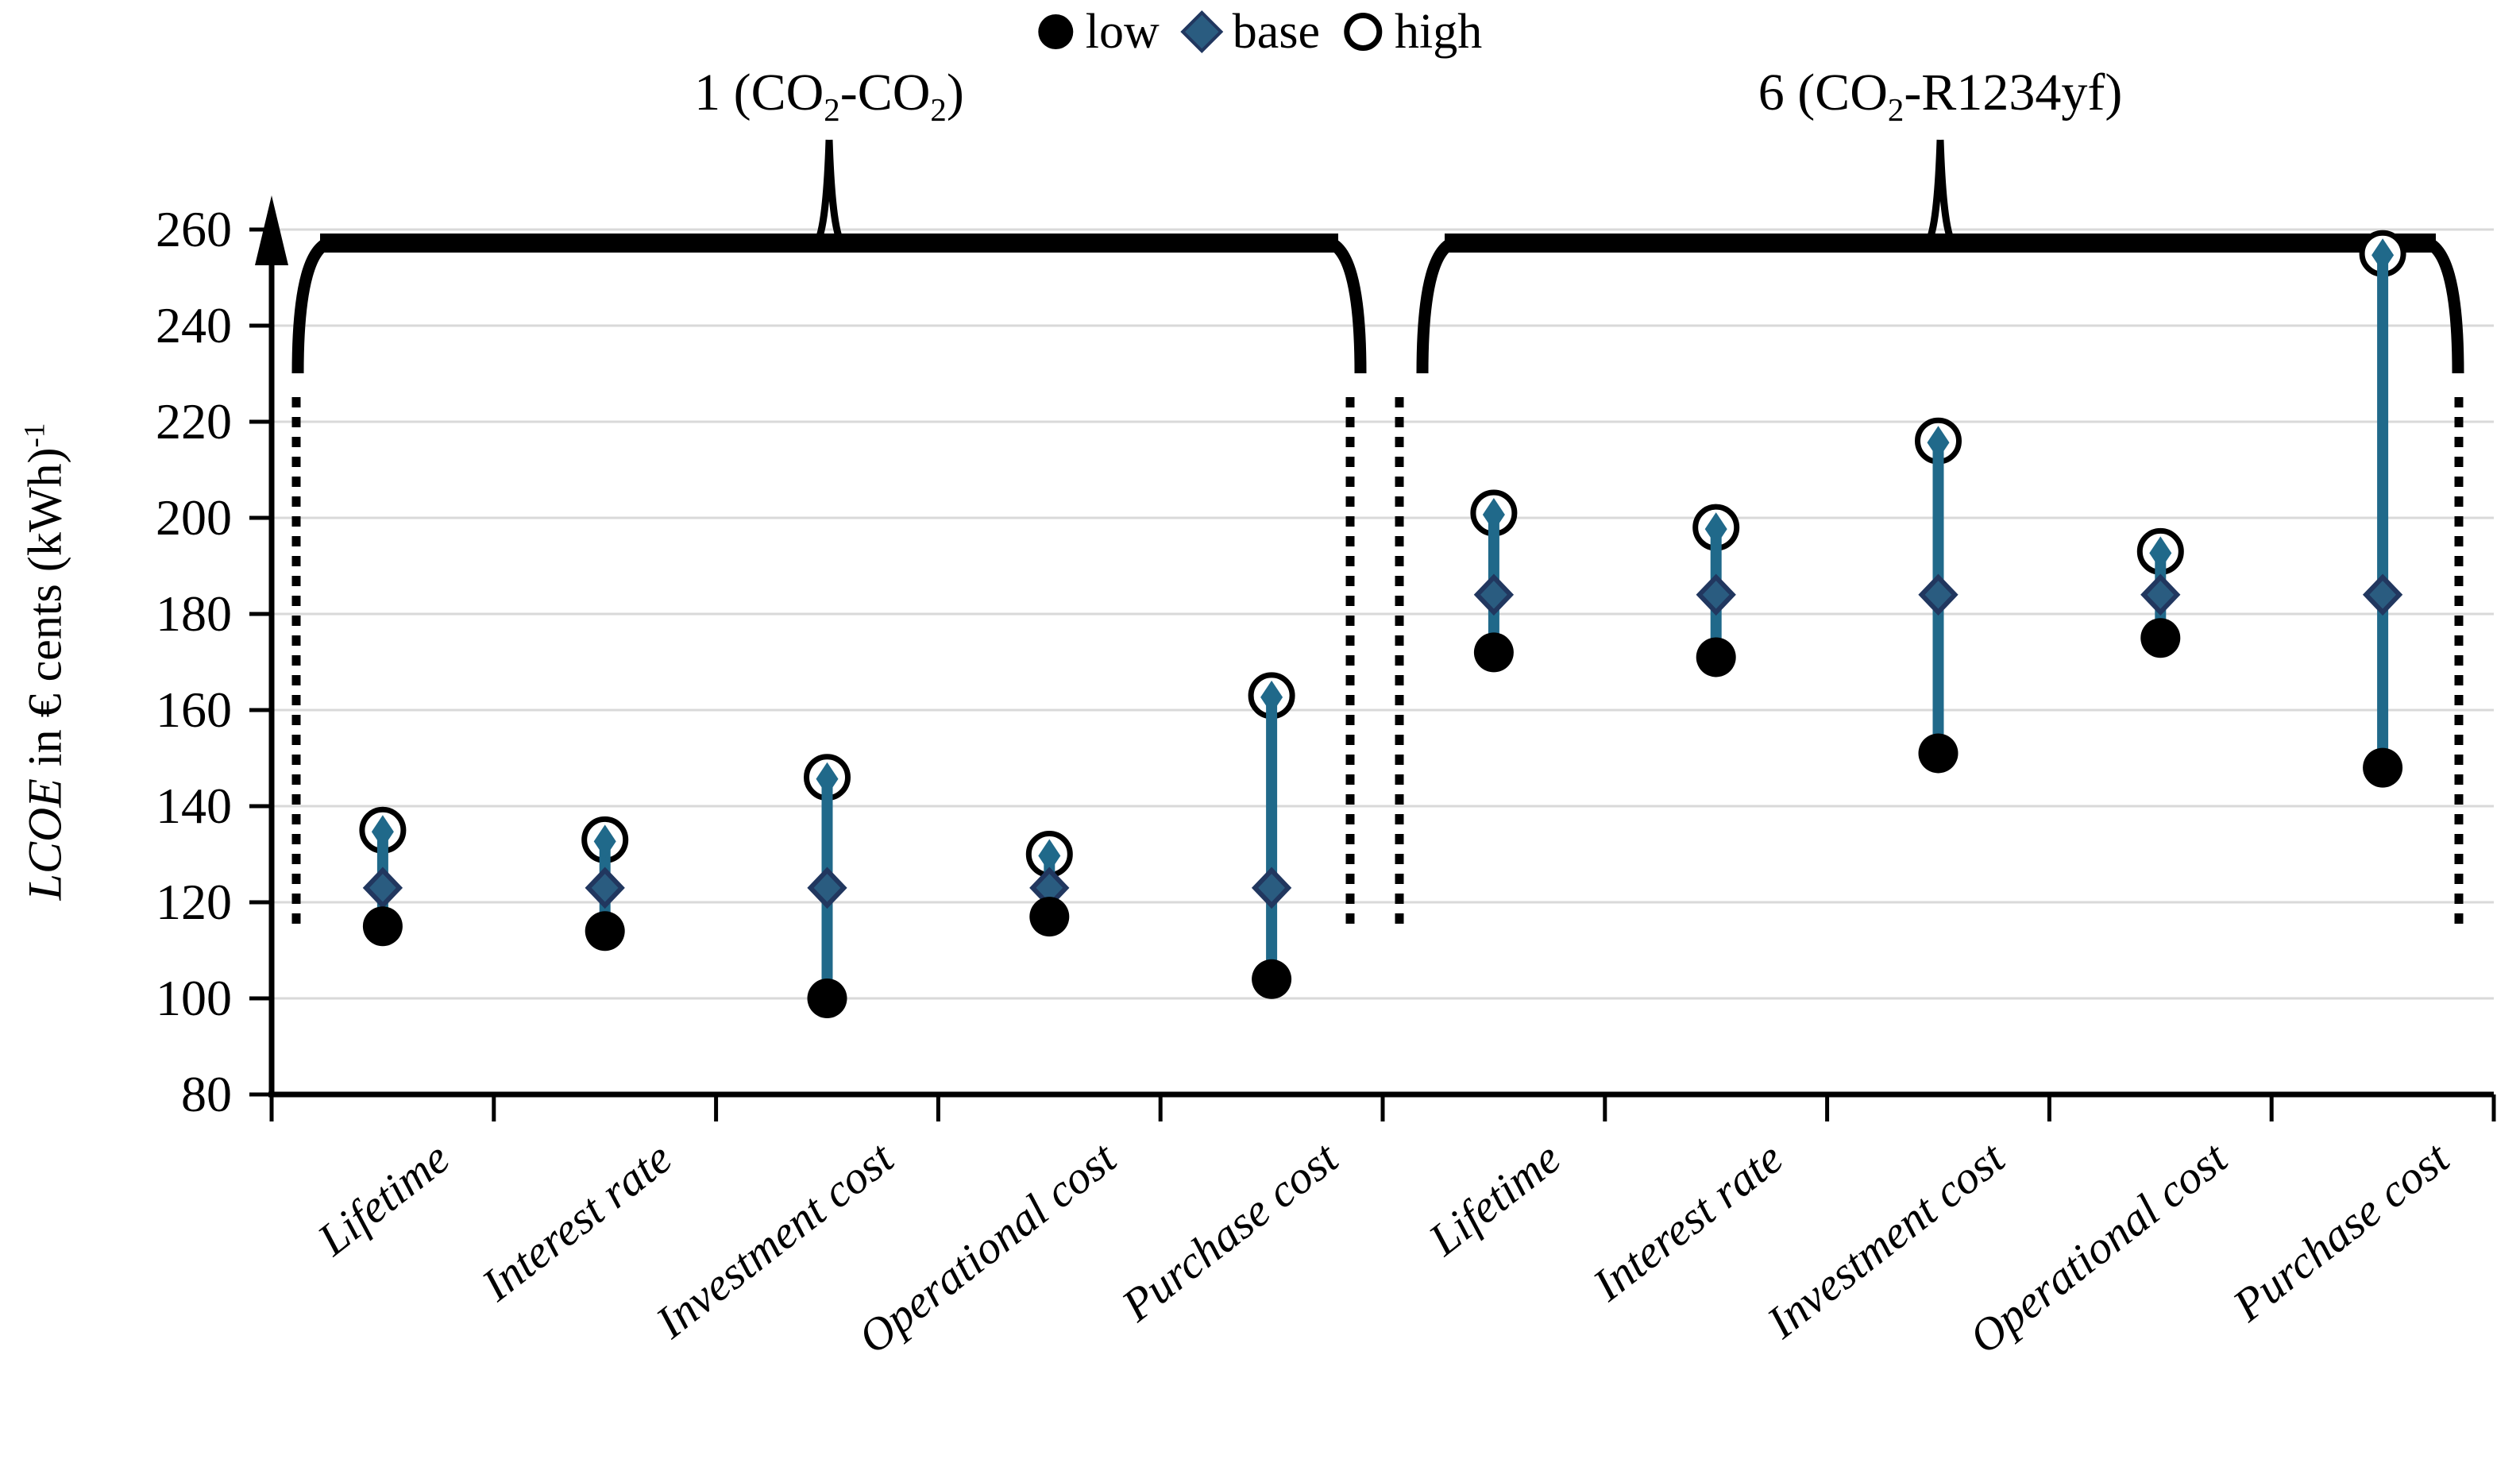 The image size is (2520, 1463). Describe the element at coordinates (1276, 32) in the screenshot. I see `legend-label-base: base` at that location.